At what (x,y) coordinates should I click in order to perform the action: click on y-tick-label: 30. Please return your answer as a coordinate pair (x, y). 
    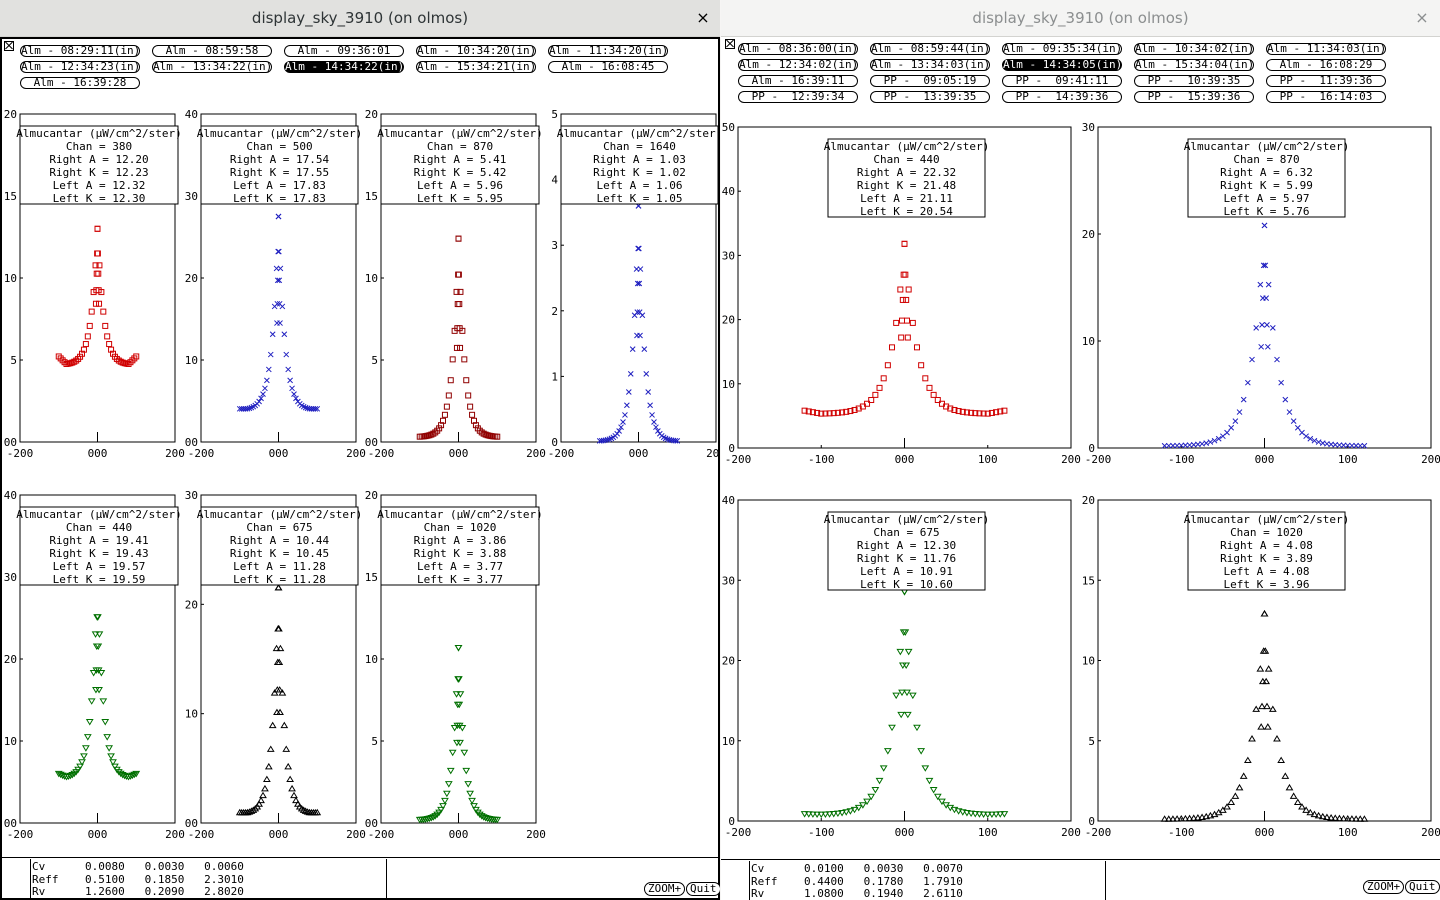
    Looking at the image, I should click on (191, 196).